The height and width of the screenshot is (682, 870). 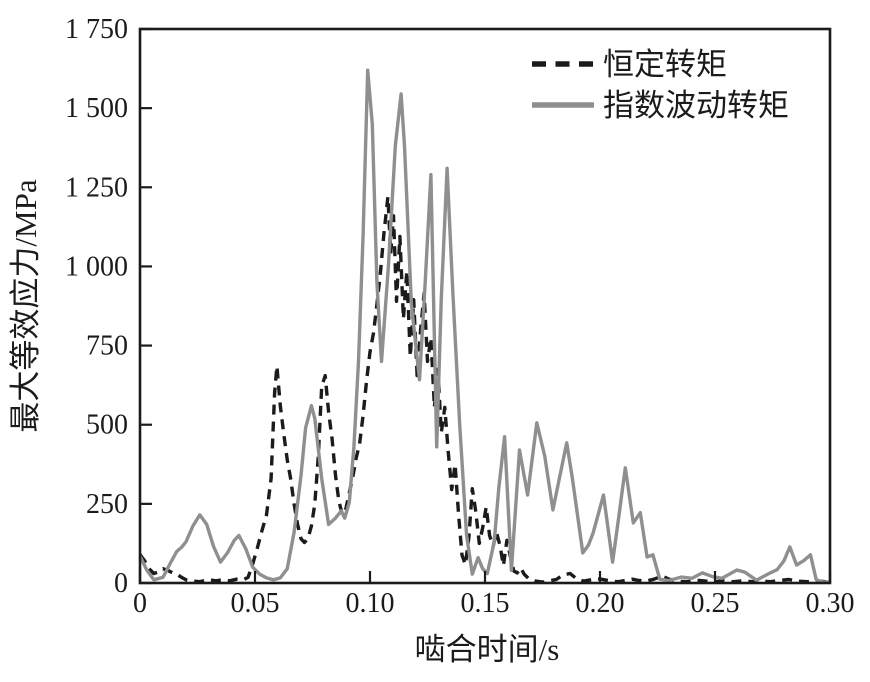 I want to click on y-tick-label: 750, so click(x=107, y=346).